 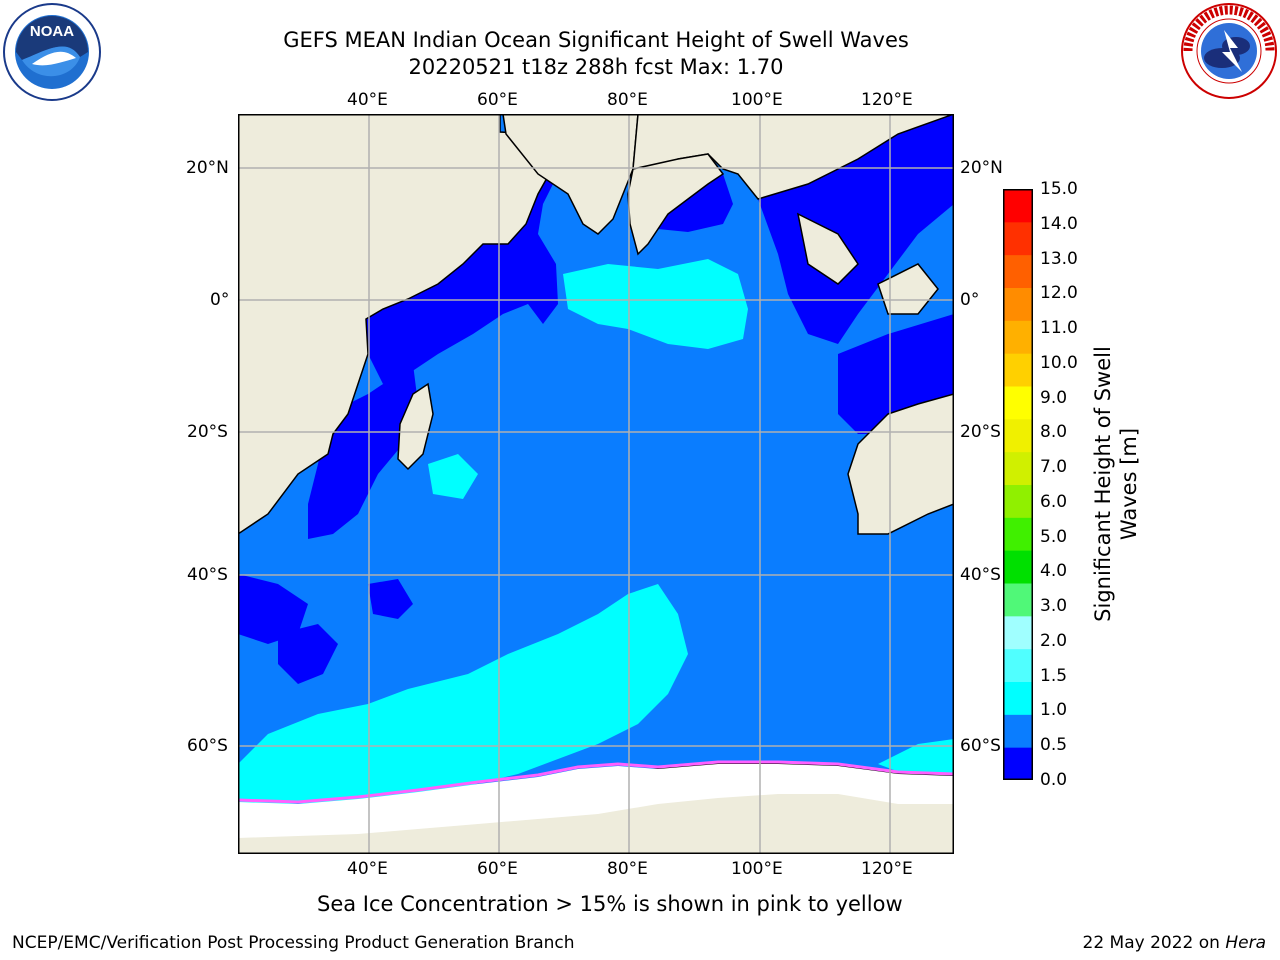 I want to click on footer-date-text: 22 May 2022 on, so click(x=1154, y=943).